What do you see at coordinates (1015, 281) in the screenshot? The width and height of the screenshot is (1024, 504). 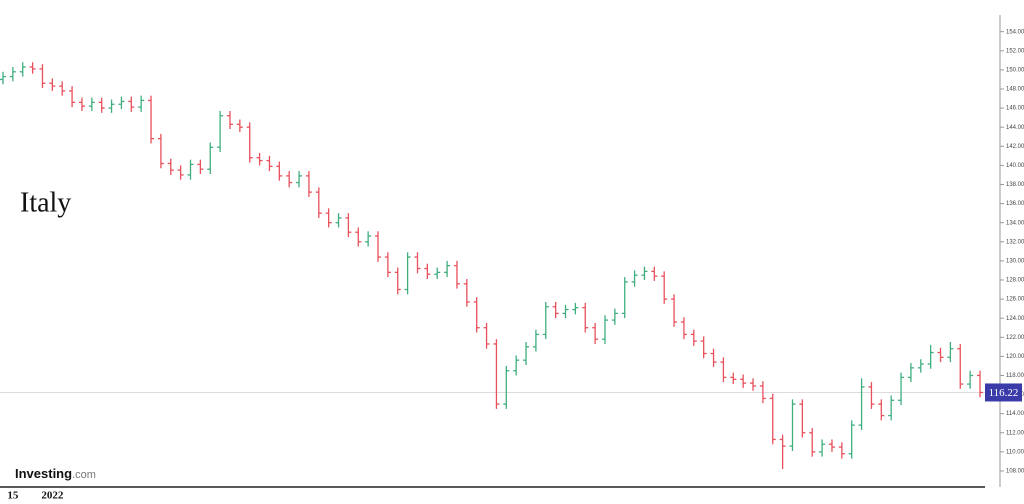 I see `y-tick-label: 128.00` at bounding box center [1015, 281].